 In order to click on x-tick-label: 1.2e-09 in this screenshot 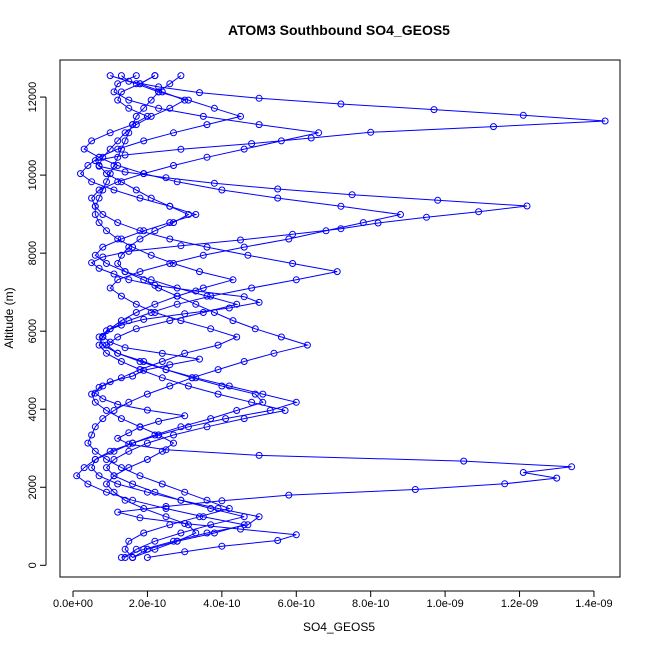, I will do `click(519, 604)`.